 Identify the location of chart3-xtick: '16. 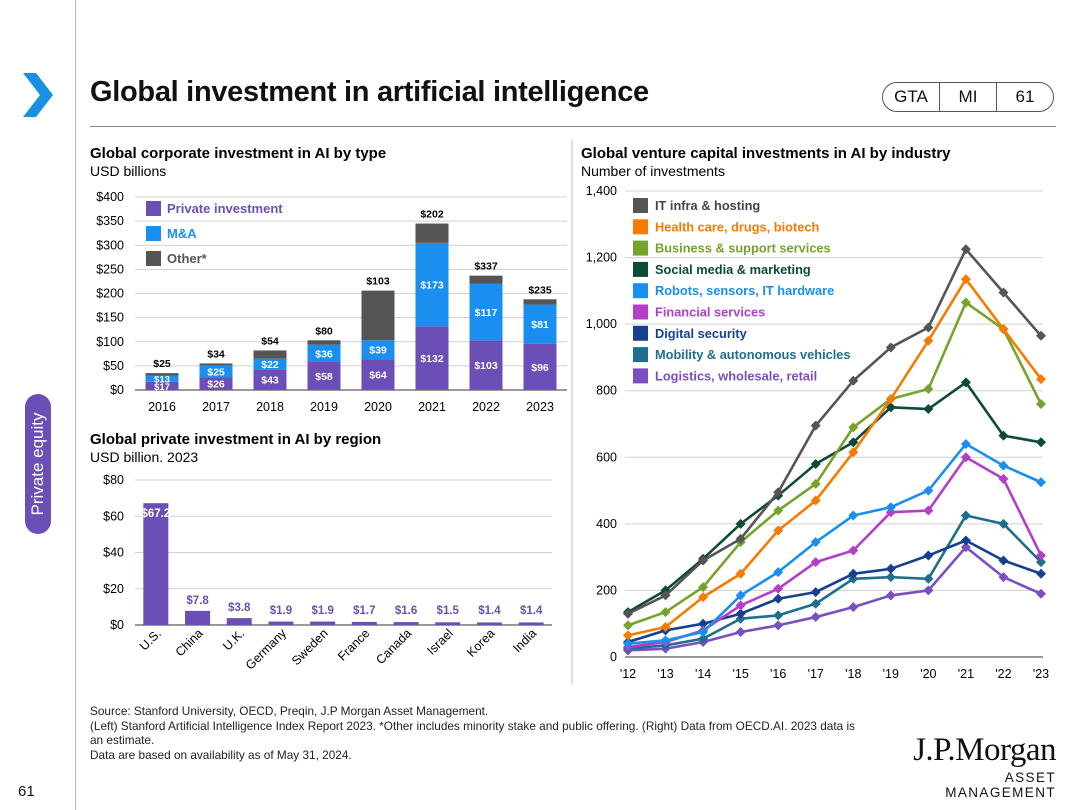
(778, 674).